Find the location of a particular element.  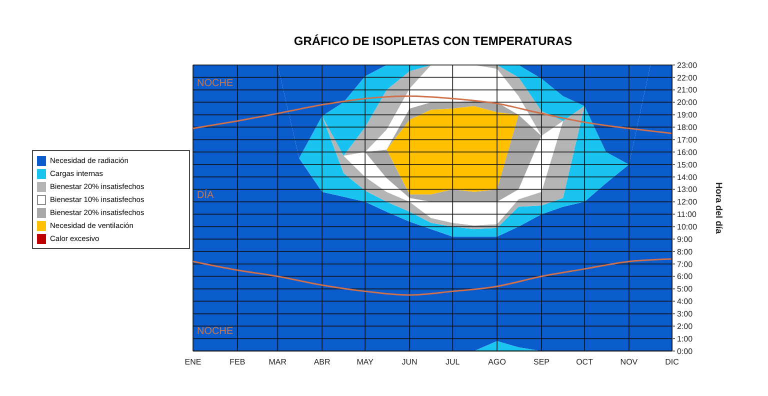

x-tick-label: MAY is located at coordinates (365, 362).